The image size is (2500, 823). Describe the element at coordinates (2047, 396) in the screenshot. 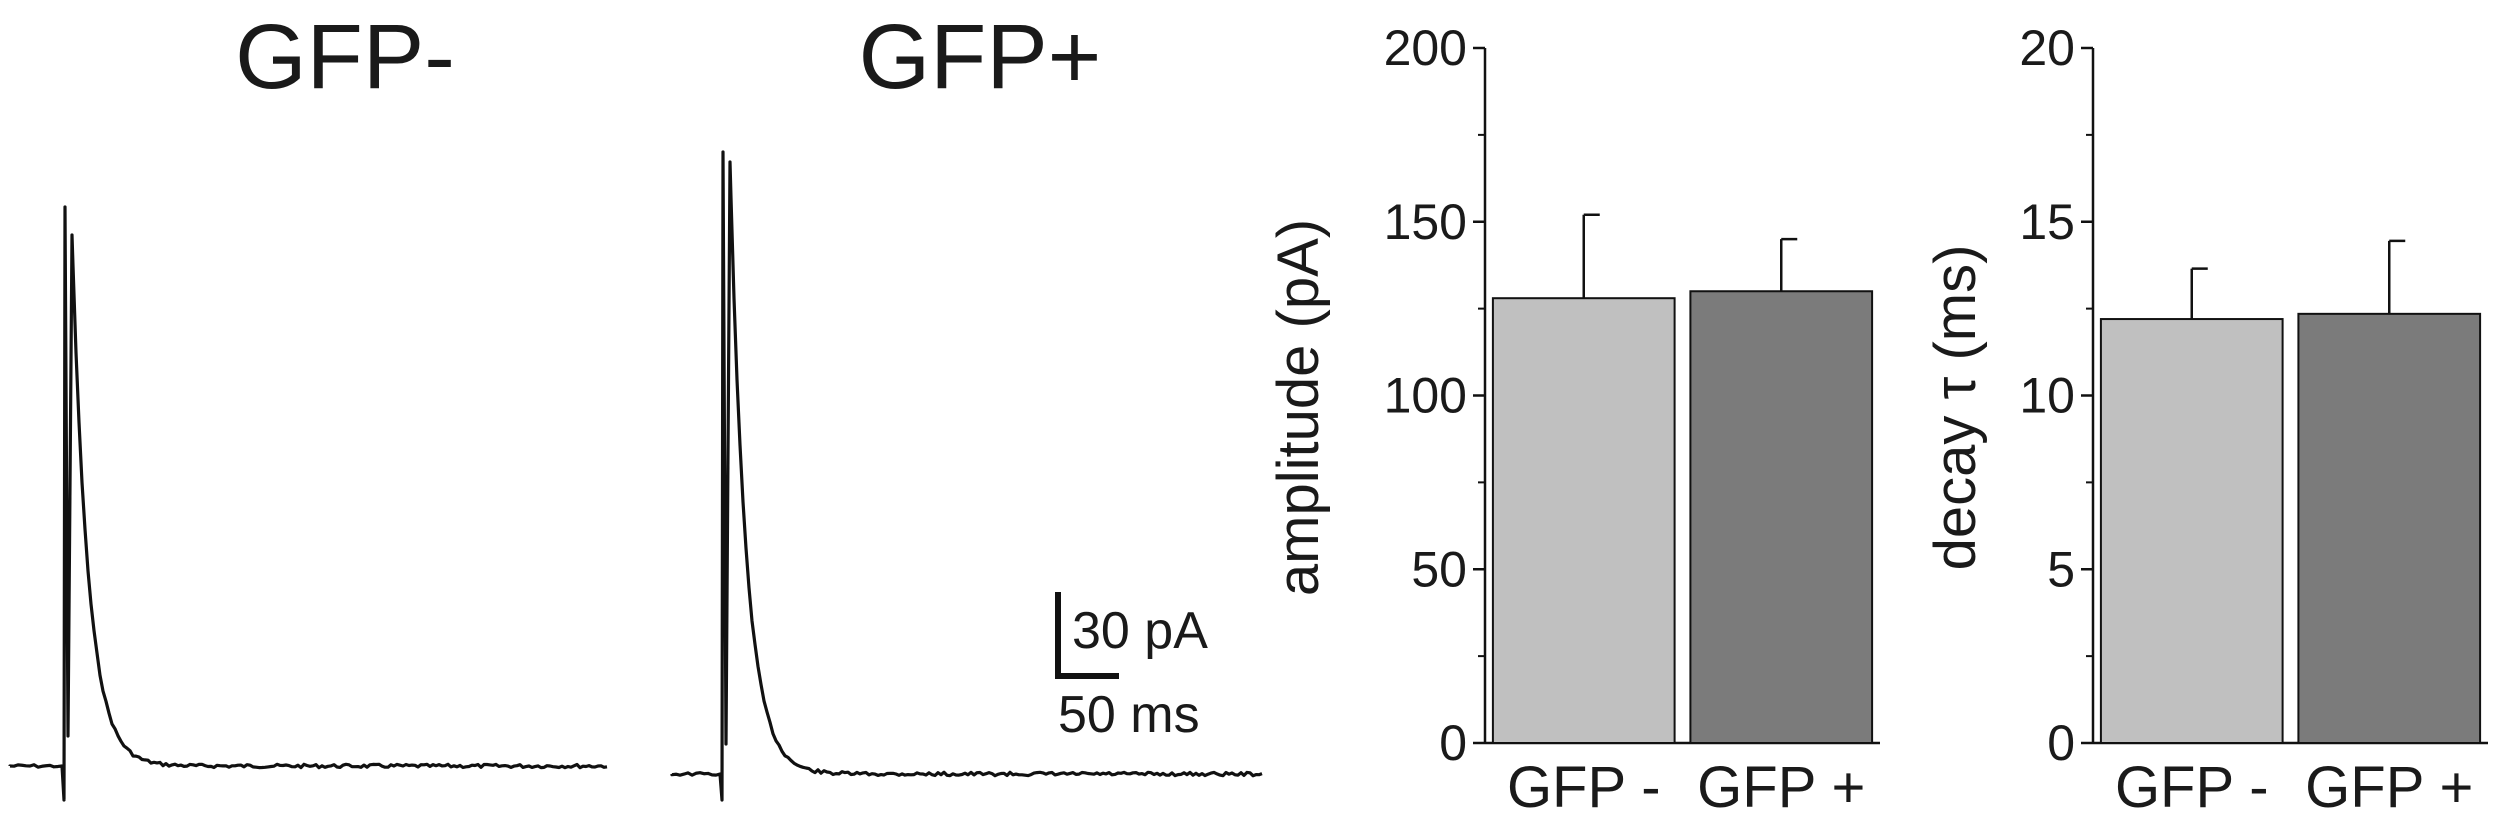

I see `y-tick-label: 10` at that location.